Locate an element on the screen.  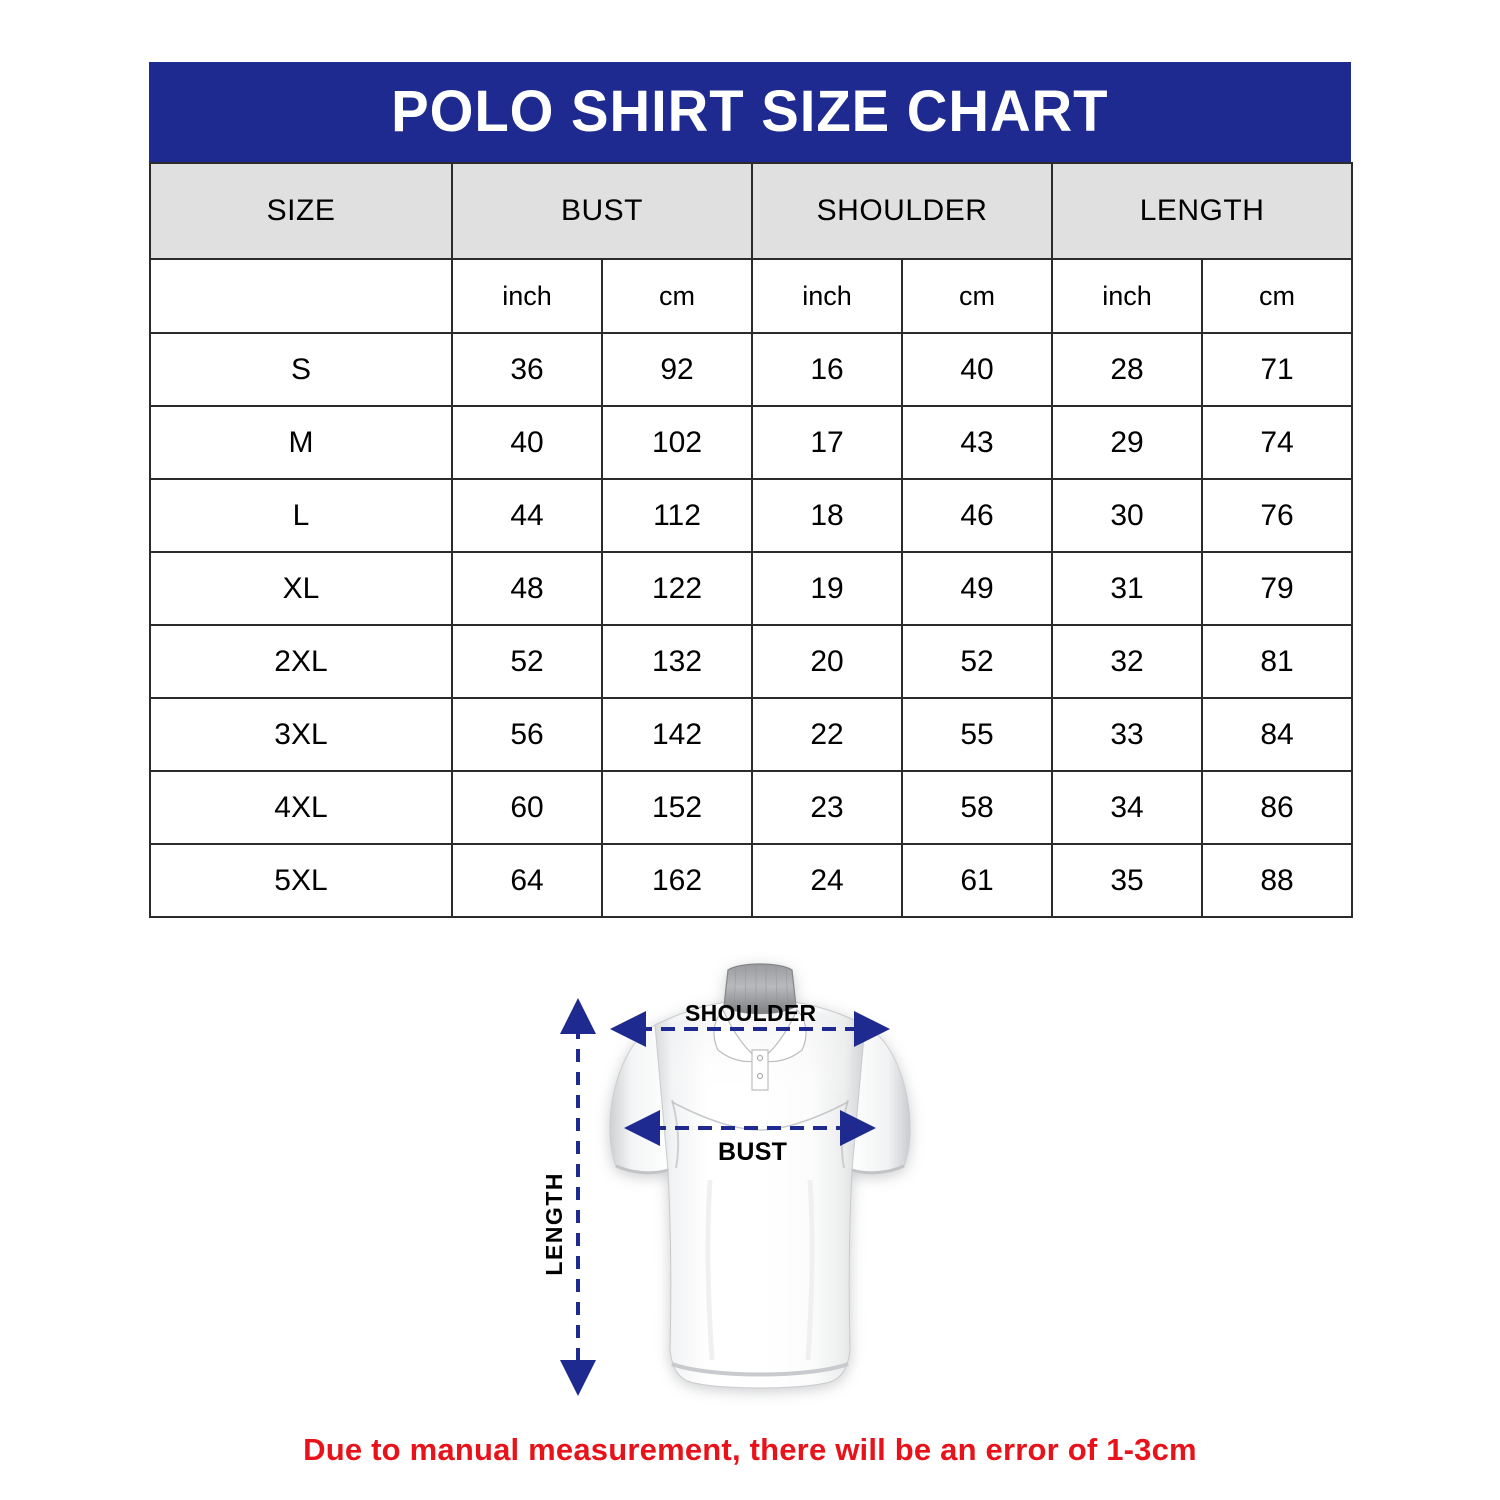
page-title: POLO SHIRT SIZE CHART is located at coordinates (750, 111).